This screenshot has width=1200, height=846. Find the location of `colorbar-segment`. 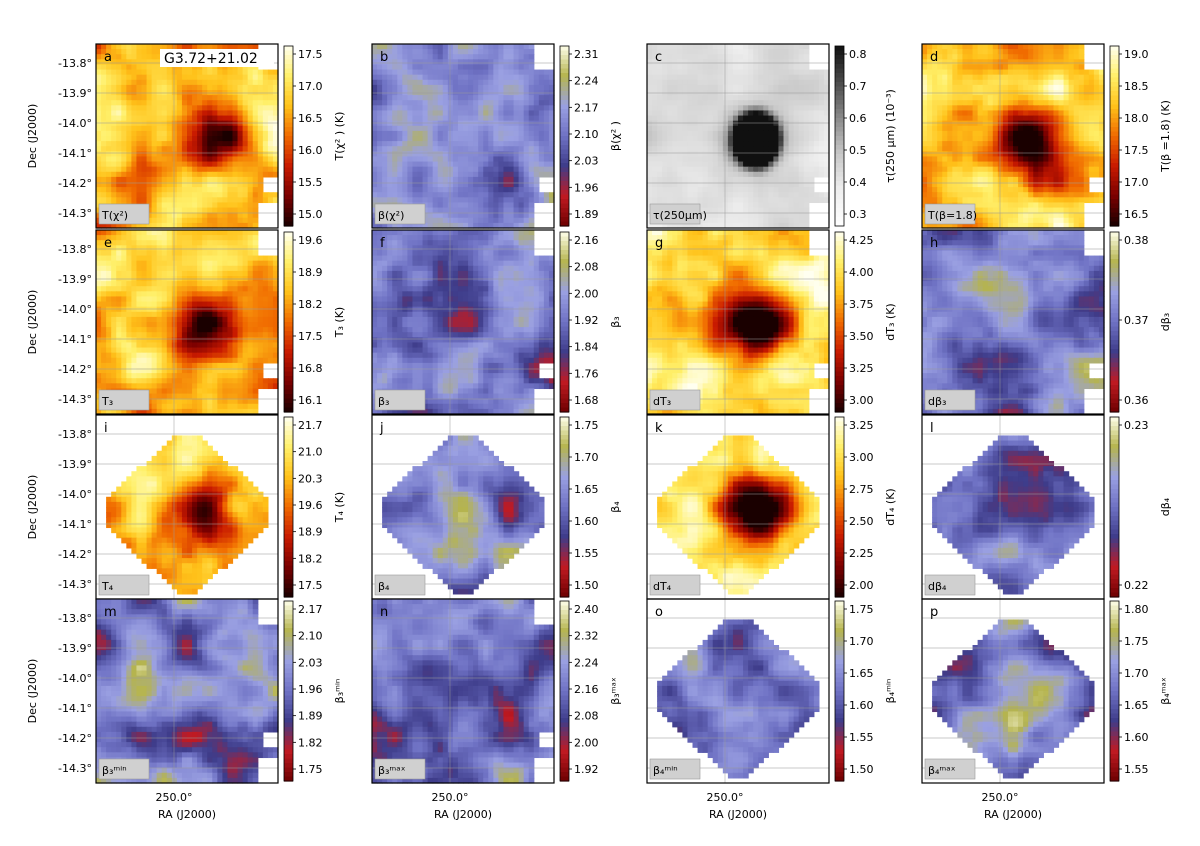

colorbar-segment is located at coordinates (839, 134).